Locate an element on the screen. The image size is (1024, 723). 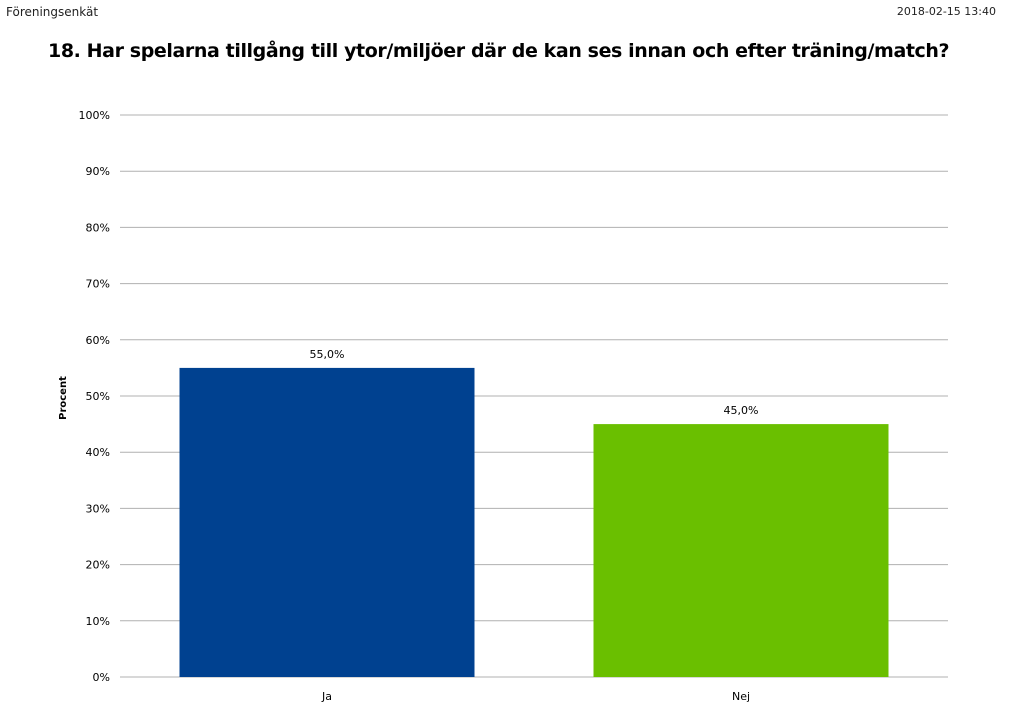
data-label: 45,0% is located at coordinates (741, 410).